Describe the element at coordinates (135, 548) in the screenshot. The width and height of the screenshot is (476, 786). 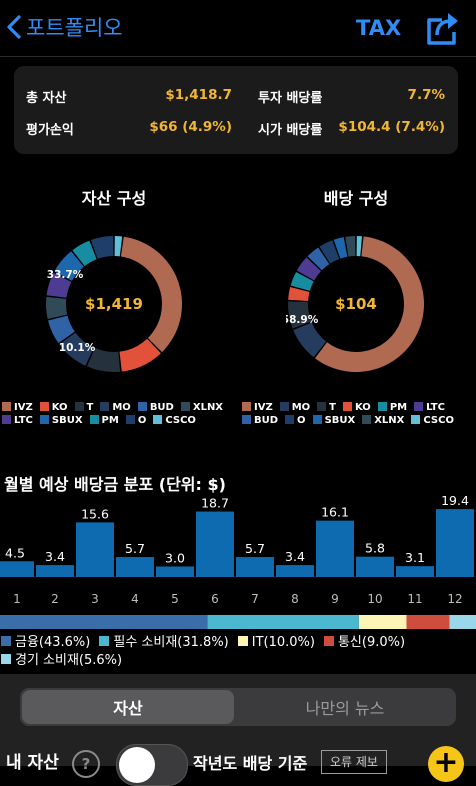
I see `bar-value-label: 5.7` at that location.